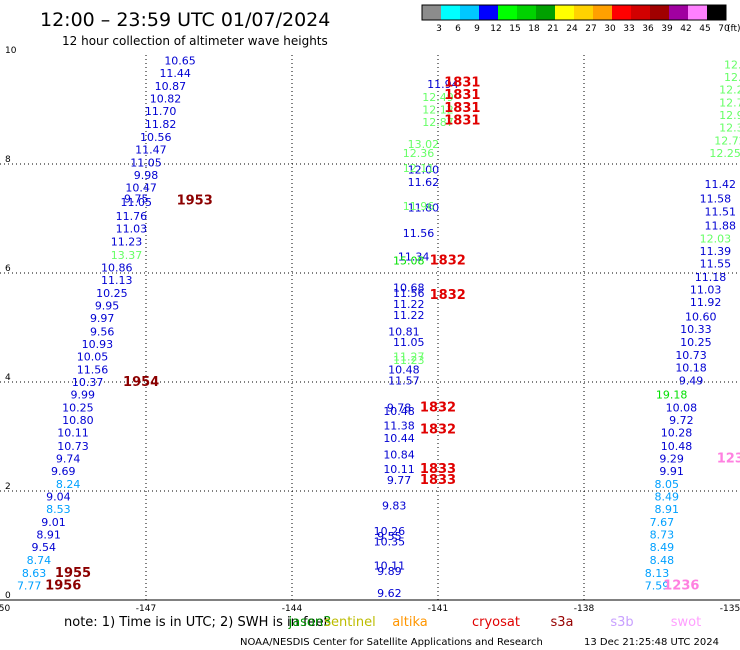  Describe the element at coordinates (572, 29) in the screenshot. I see `colorbar-label: 24` at that location.